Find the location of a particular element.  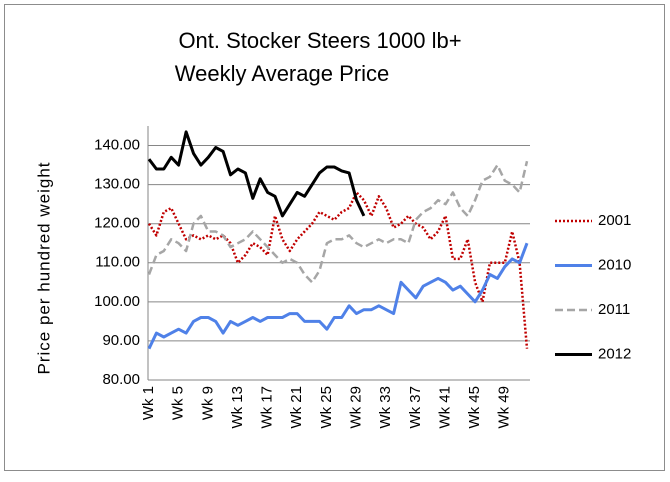

legend-label: 2010 is located at coordinates (614, 264).